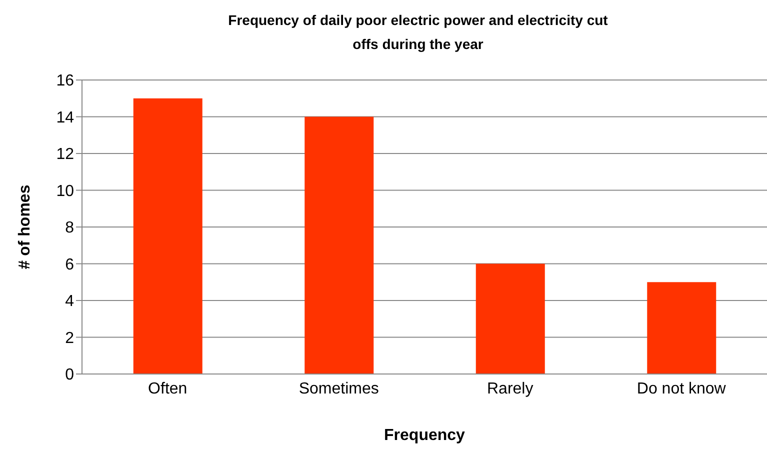  I want to click on y-tick-label: 0, so click(69, 375).